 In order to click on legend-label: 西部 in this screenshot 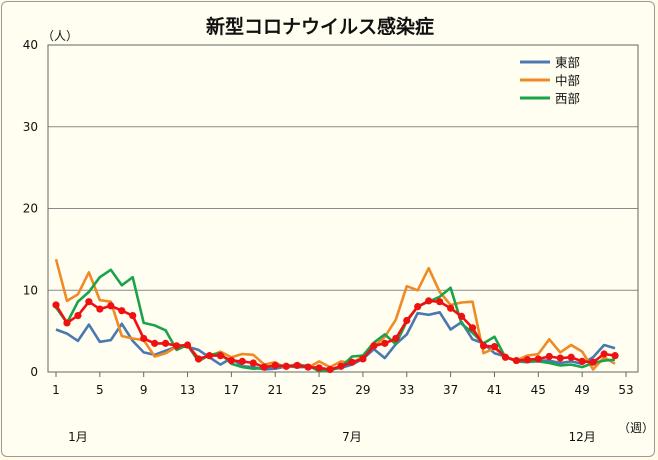, I will do `click(567, 98)`.